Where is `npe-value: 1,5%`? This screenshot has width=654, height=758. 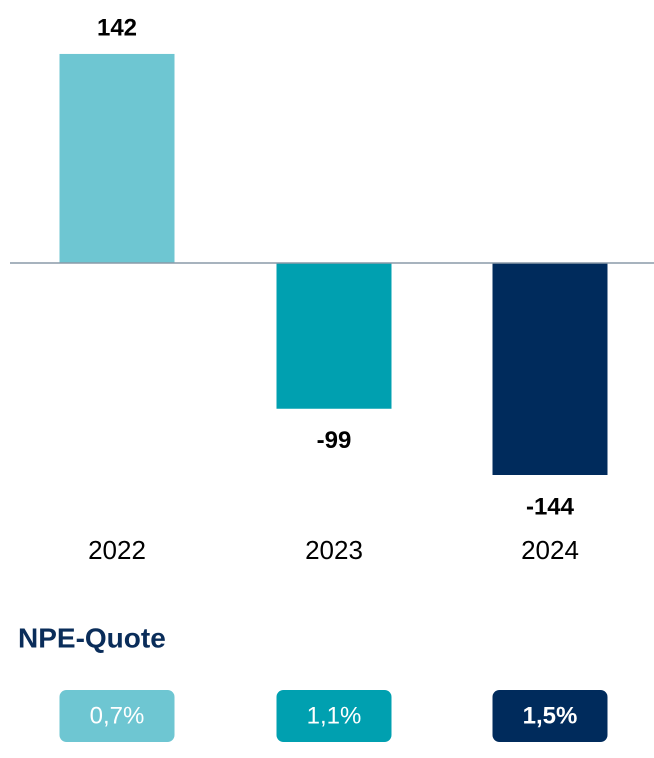
npe-value: 1,5% is located at coordinates (550, 715).